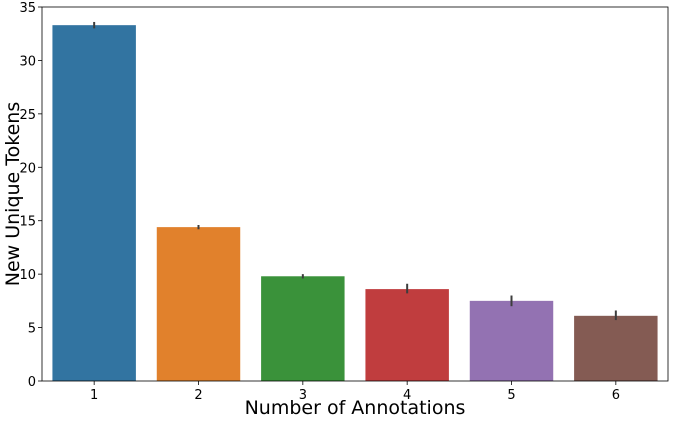  I want to click on x-tick-label-5: 5, so click(511, 395).